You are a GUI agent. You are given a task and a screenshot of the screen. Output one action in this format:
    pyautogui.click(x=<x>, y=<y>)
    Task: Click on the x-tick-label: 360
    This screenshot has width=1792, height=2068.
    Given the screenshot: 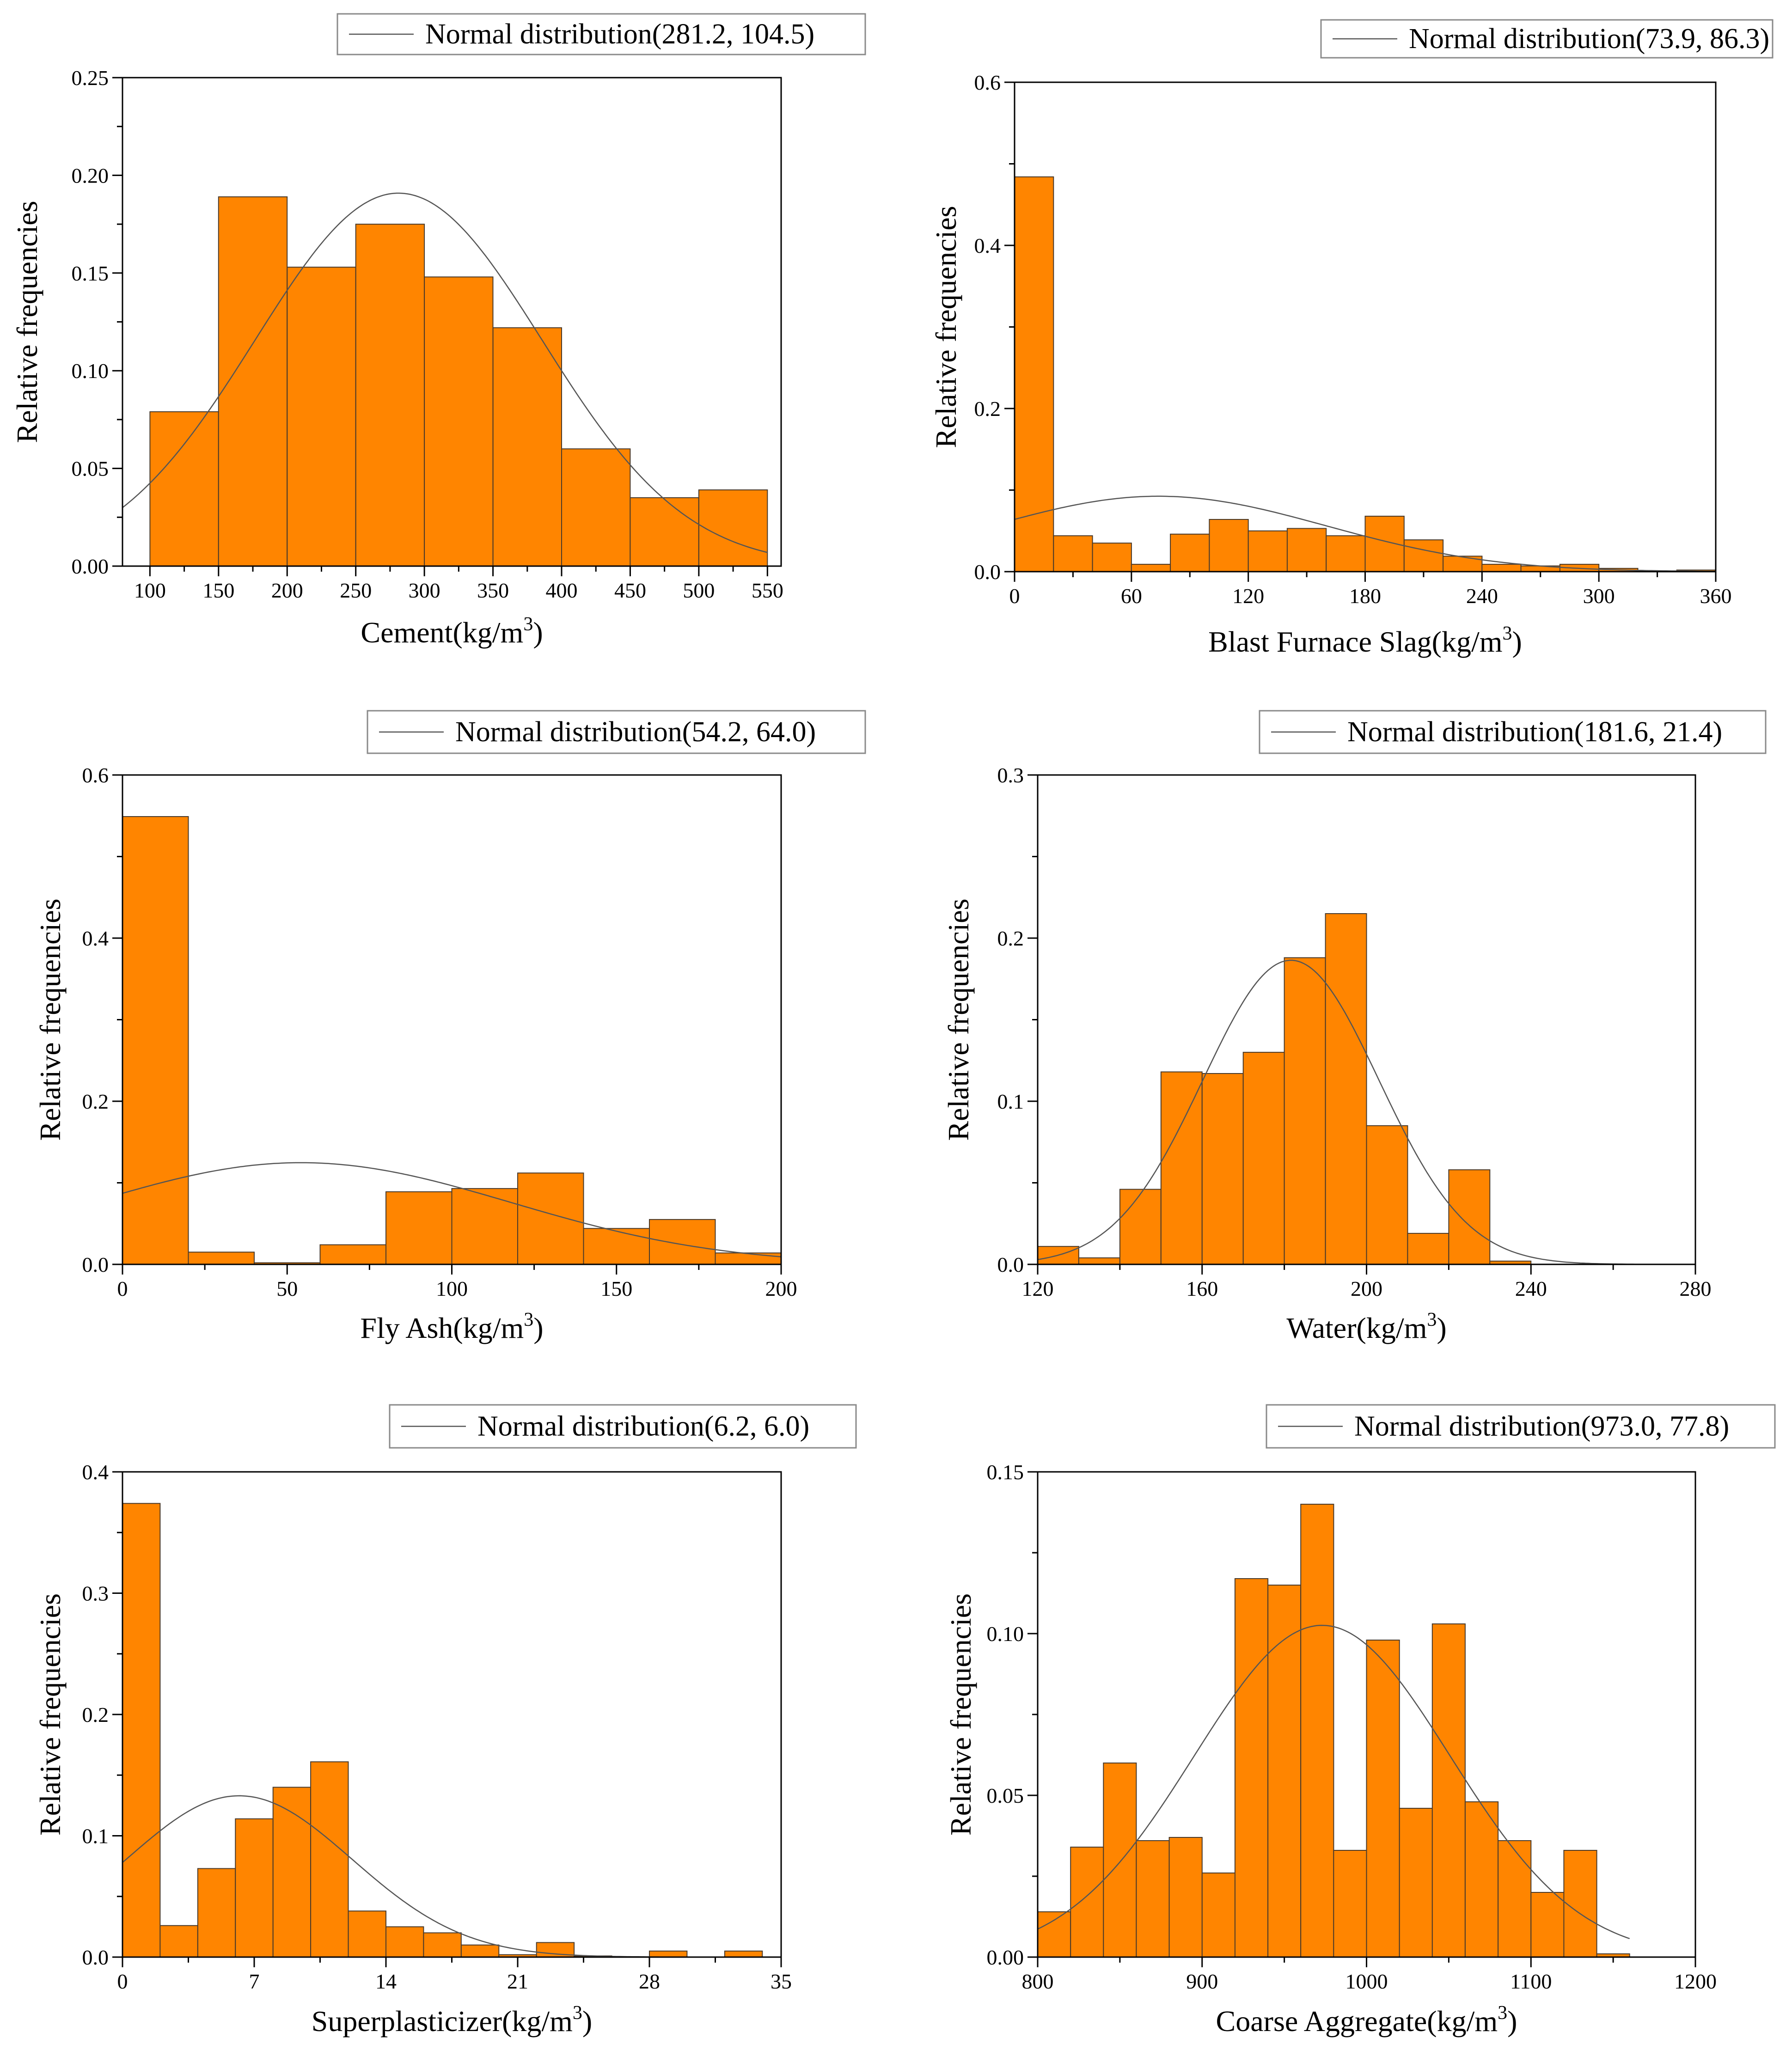 What is the action you would take?
    pyautogui.click(x=1716, y=596)
    